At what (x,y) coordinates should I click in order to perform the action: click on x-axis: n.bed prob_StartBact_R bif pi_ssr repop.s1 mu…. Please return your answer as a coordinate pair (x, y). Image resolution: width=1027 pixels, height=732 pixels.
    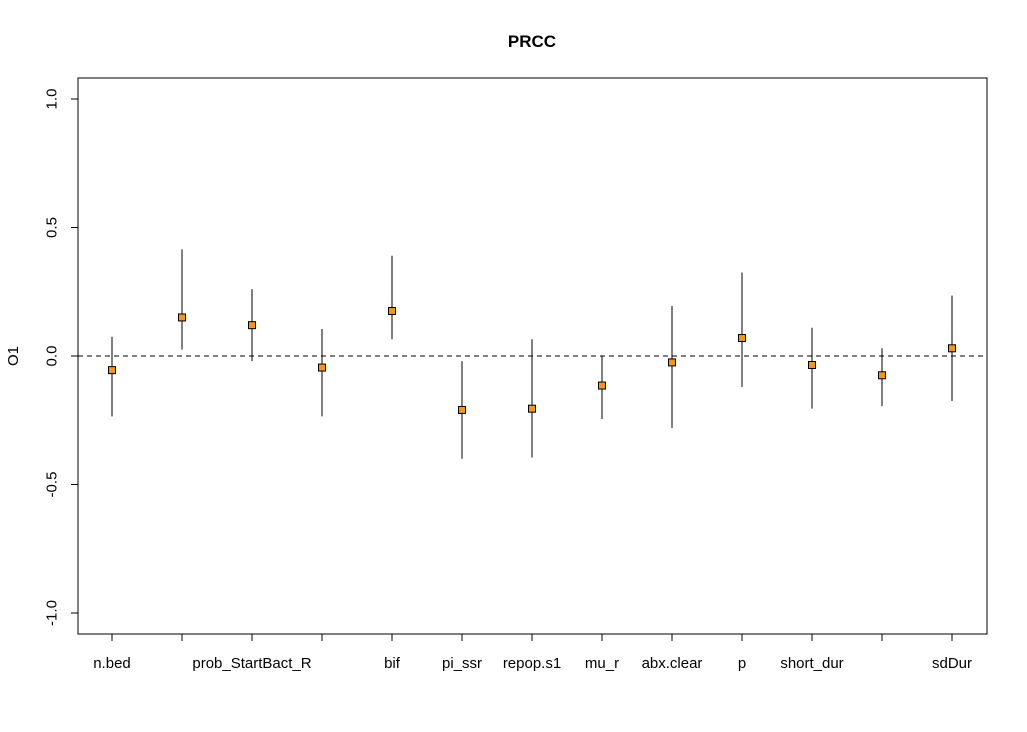
    Looking at the image, I should click on (532, 653).